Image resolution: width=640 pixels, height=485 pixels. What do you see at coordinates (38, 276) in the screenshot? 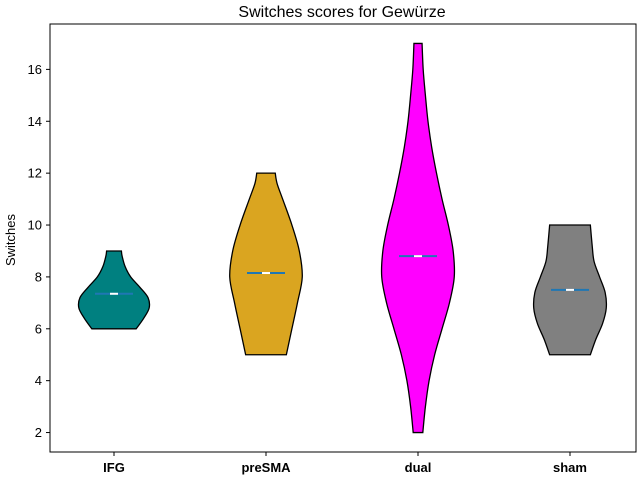
I see `y-tick-label: 8` at bounding box center [38, 276].